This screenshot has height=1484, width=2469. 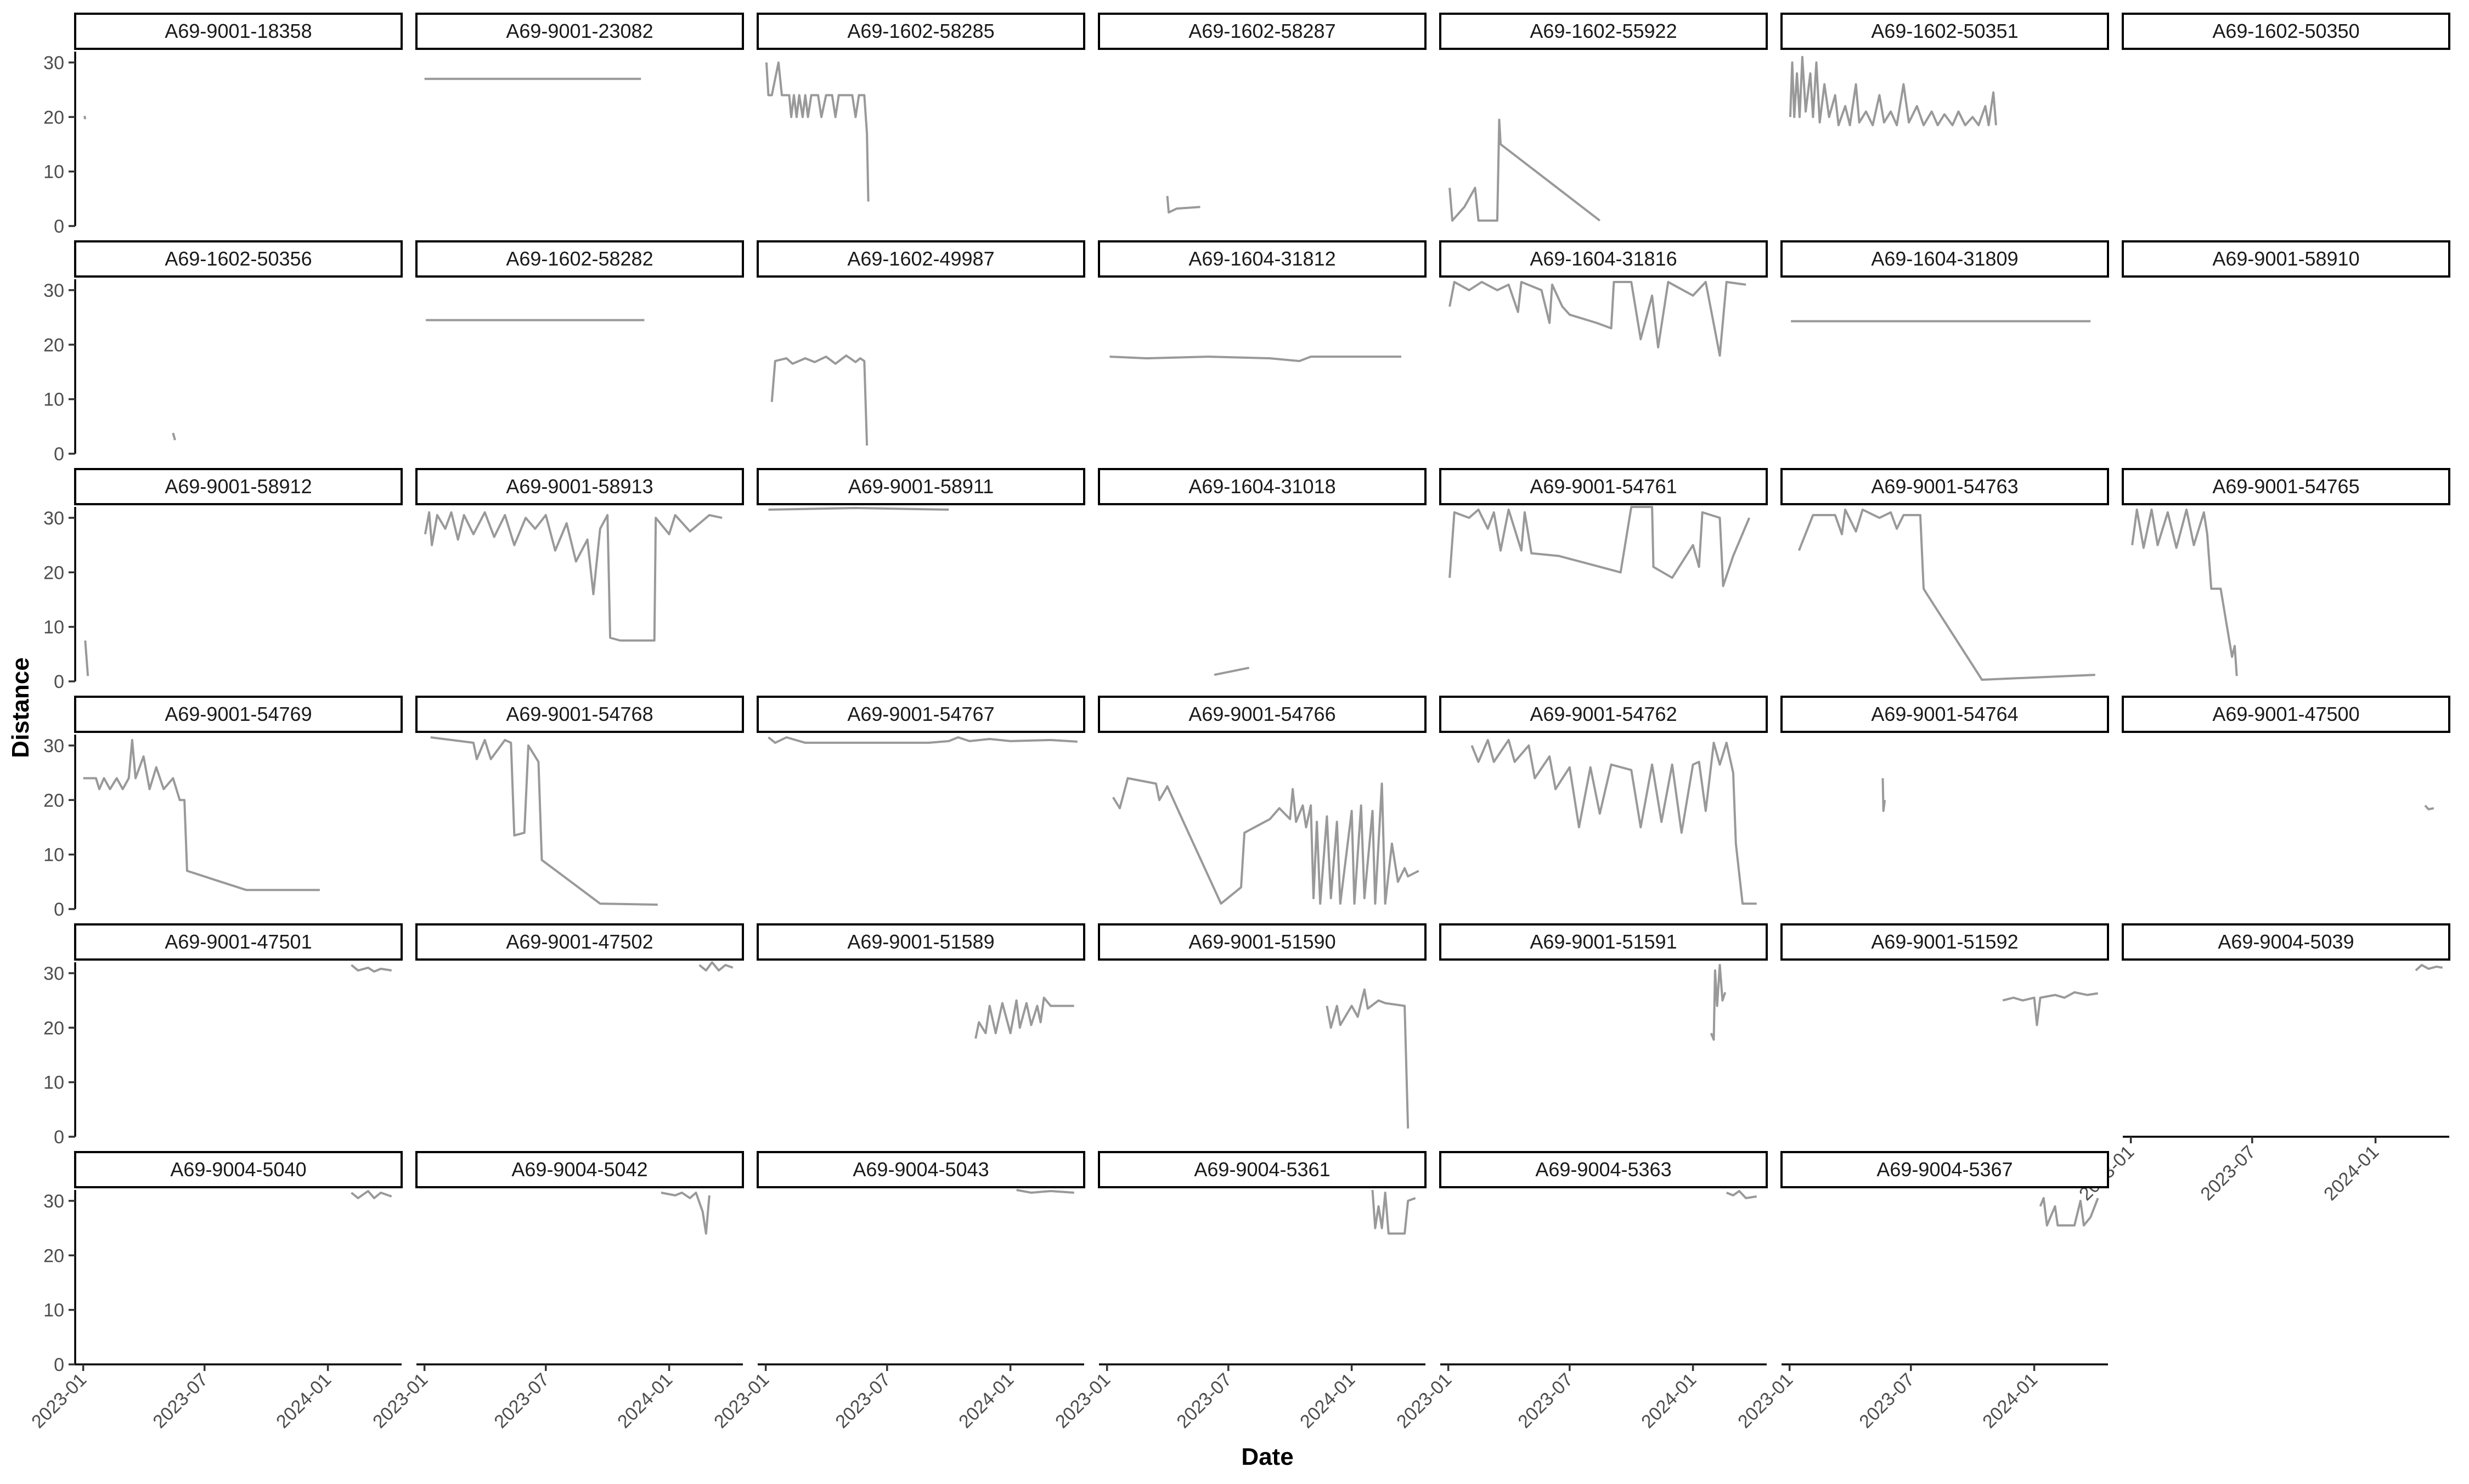 I want to click on facet-label: A69-1602-50356, so click(x=238, y=258).